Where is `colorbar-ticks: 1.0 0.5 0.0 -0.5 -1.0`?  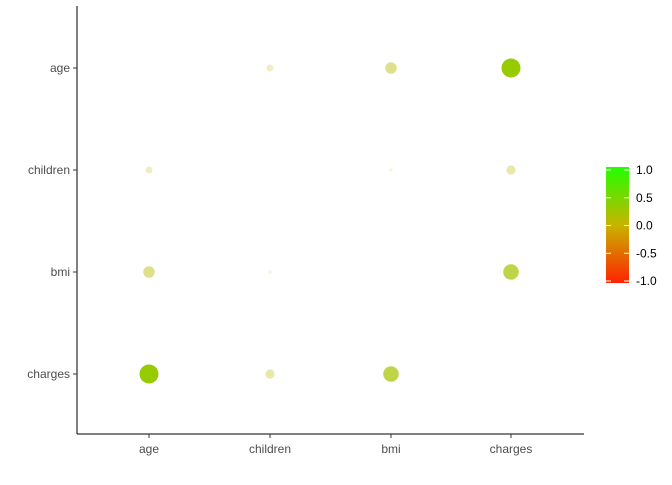
colorbar-ticks: 1.0 0.5 0.0 -0.5 -1.0 is located at coordinates (631, 225).